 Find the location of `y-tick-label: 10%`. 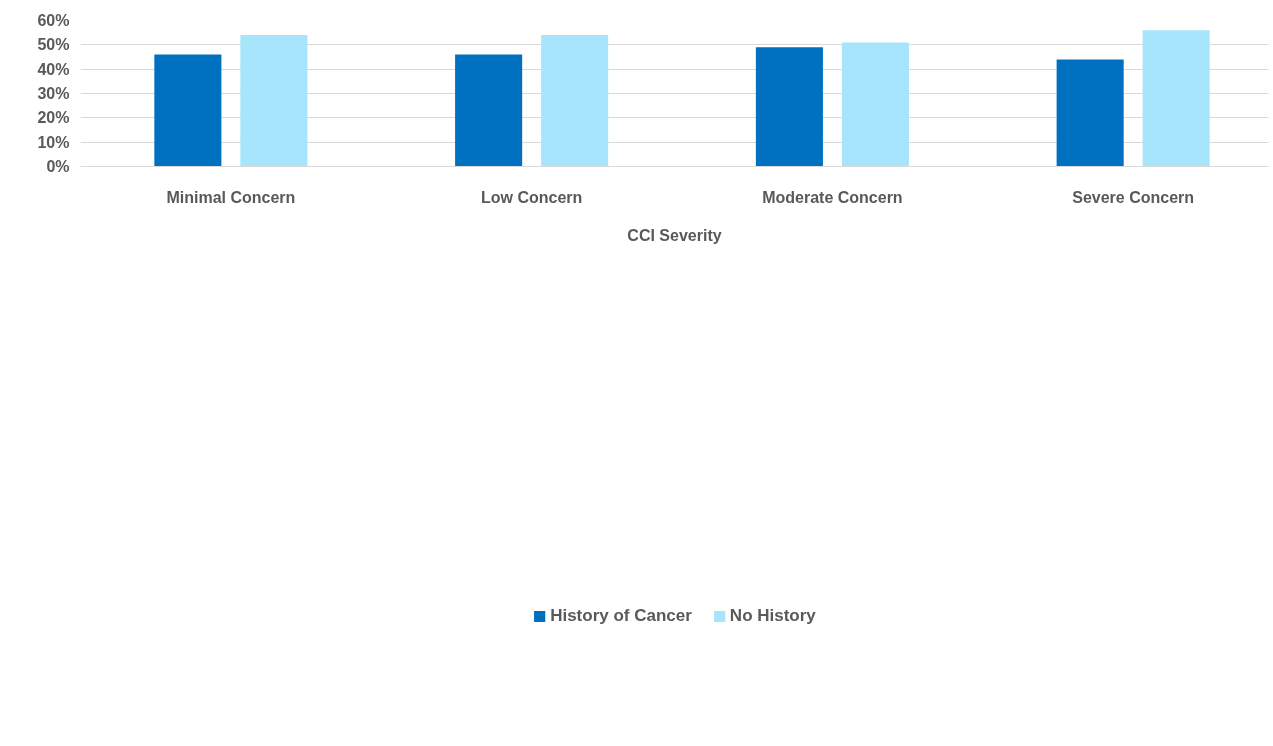

y-tick-label: 10% is located at coordinates (53, 142).